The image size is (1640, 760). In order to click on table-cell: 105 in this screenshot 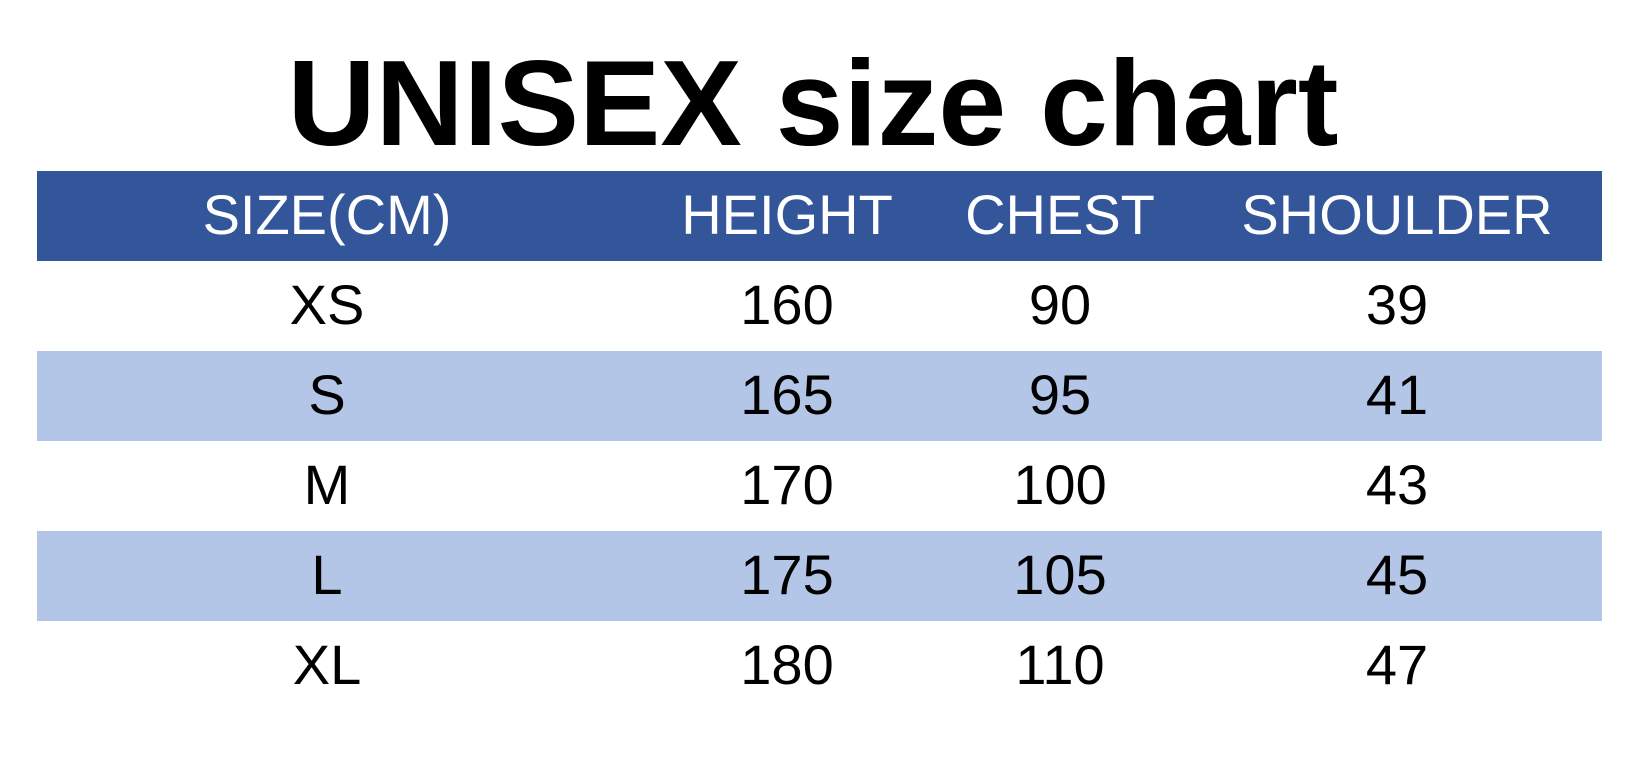, I will do `click(1059, 574)`.